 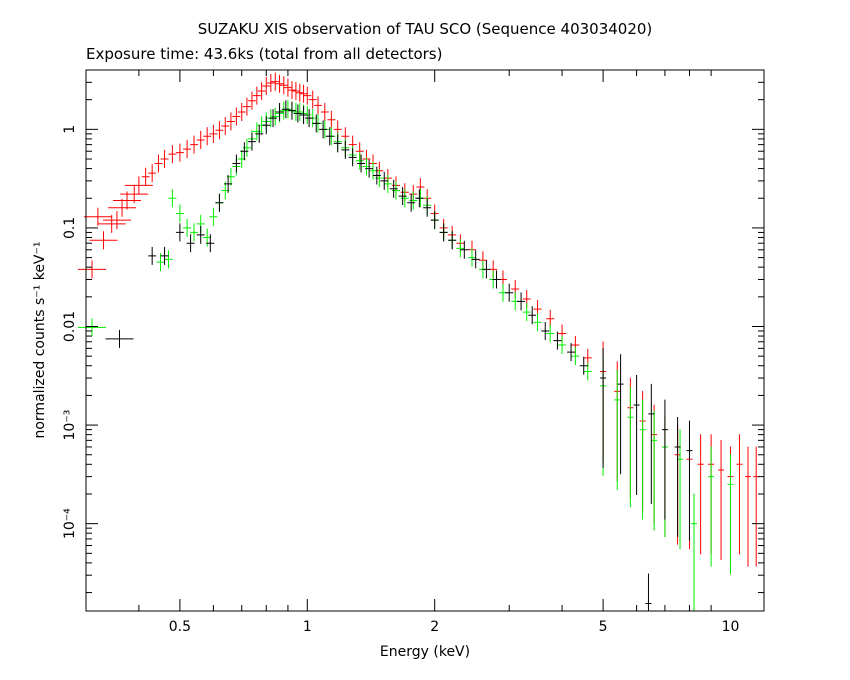 What do you see at coordinates (40, 339) in the screenshot?
I see `y-axis-label: normalized counts s⁻¹ keV⁻¹` at bounding box center [40, 339].